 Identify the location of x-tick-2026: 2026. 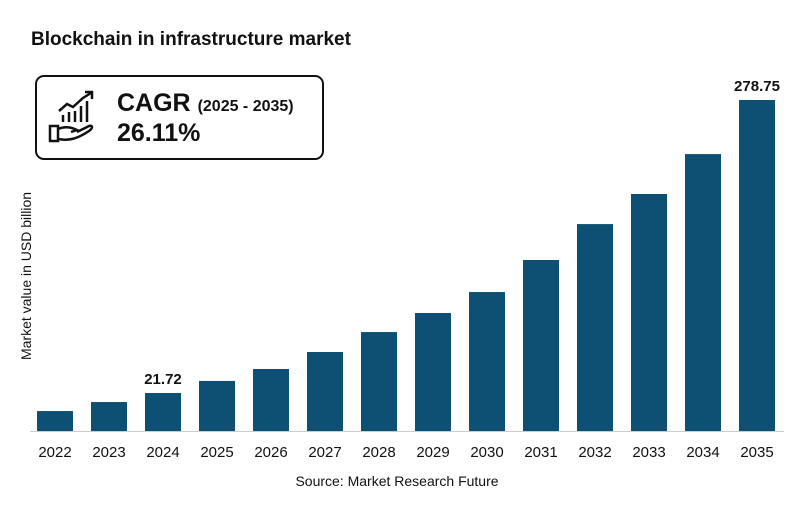
(270, 452).